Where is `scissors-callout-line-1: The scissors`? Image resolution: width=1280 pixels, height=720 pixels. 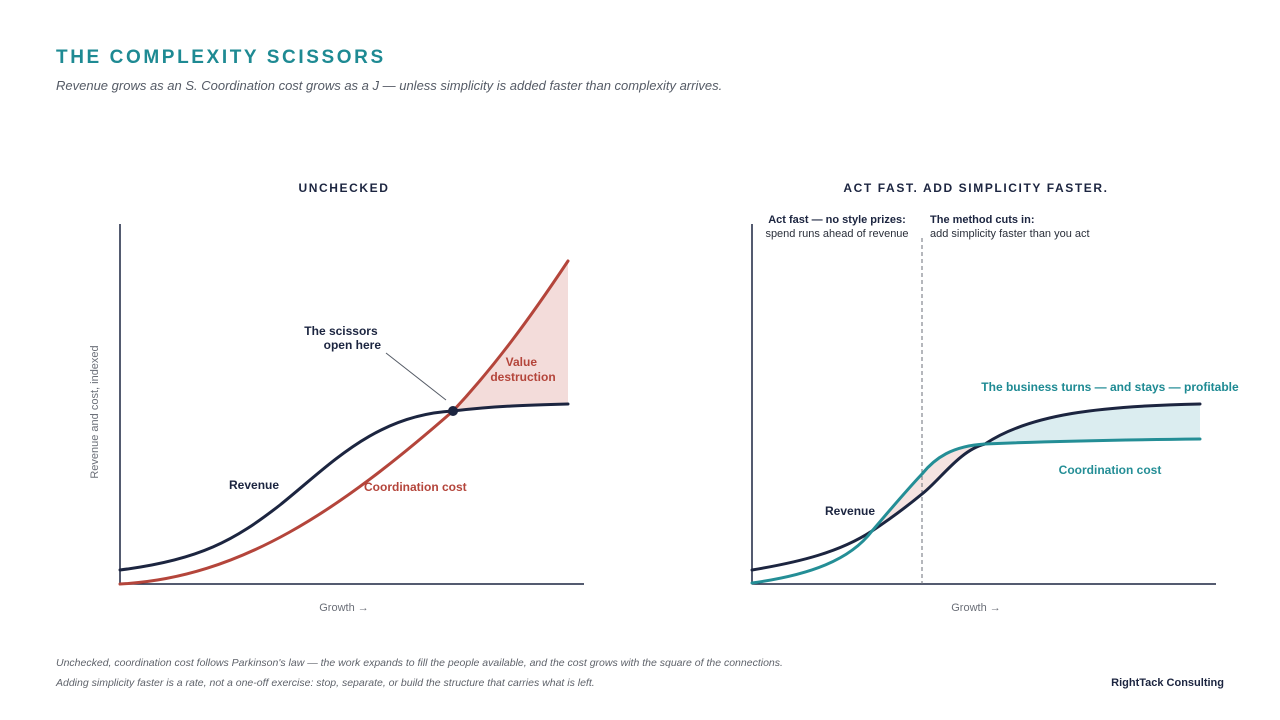 scissors-callout-line-1: The scissors is located at coordinates (341, 331).